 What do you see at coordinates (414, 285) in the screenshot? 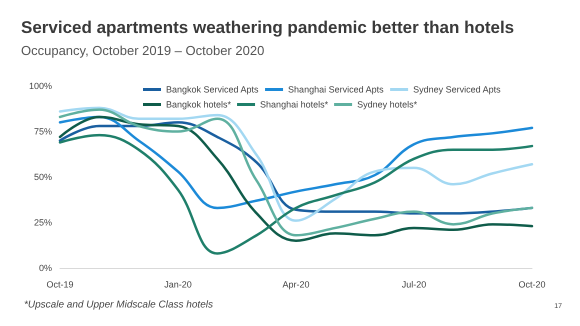
I see `x-tick-label: Jul-20` at bounding box center [414, 285].